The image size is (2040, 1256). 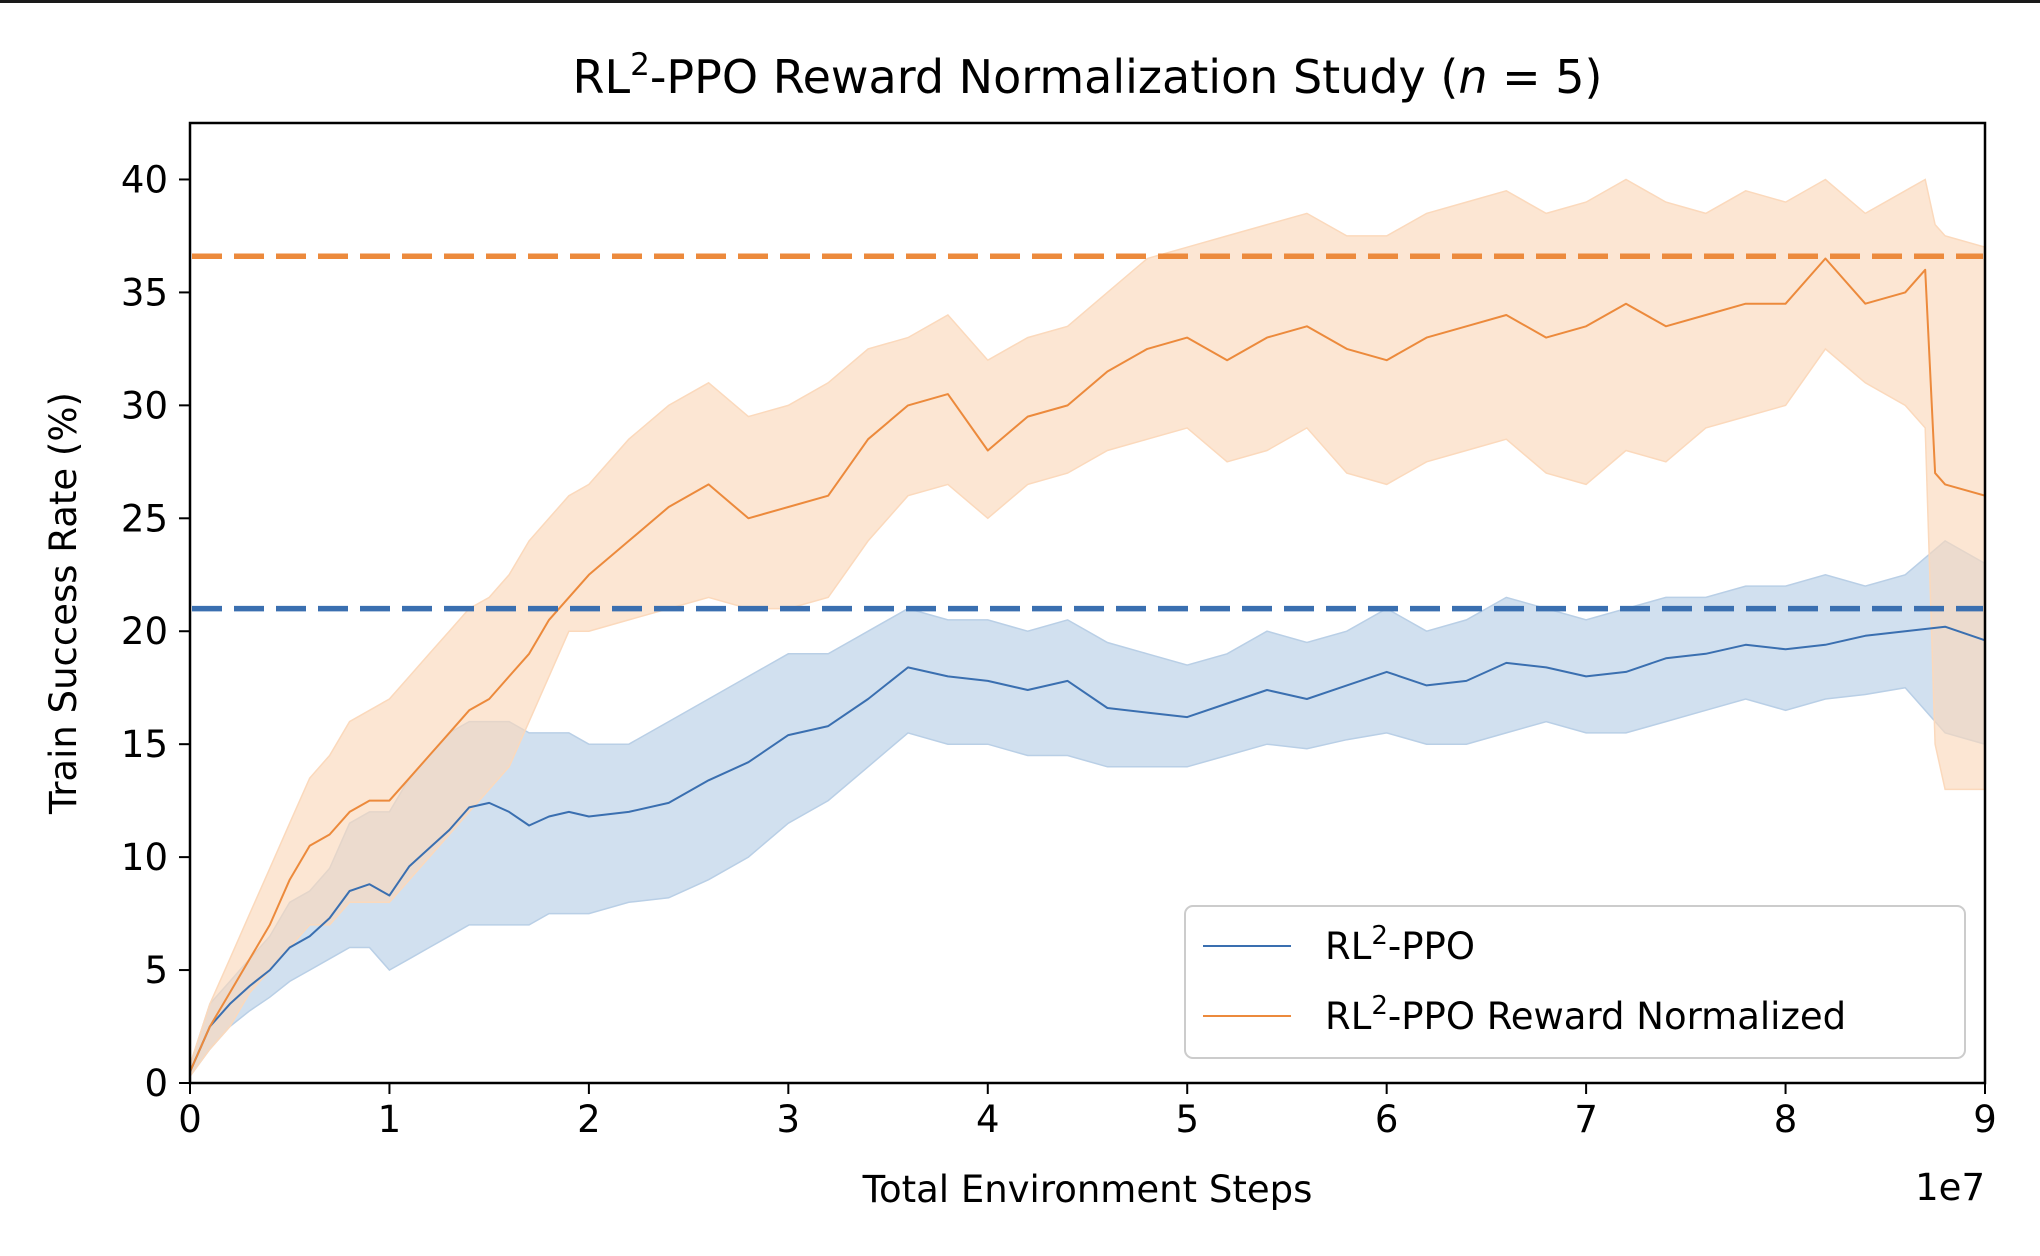 What do you see at coordinates (156, 1083) in the screenshot?
I see `y-tick-label: 0` at bounding box center [156, 1083].